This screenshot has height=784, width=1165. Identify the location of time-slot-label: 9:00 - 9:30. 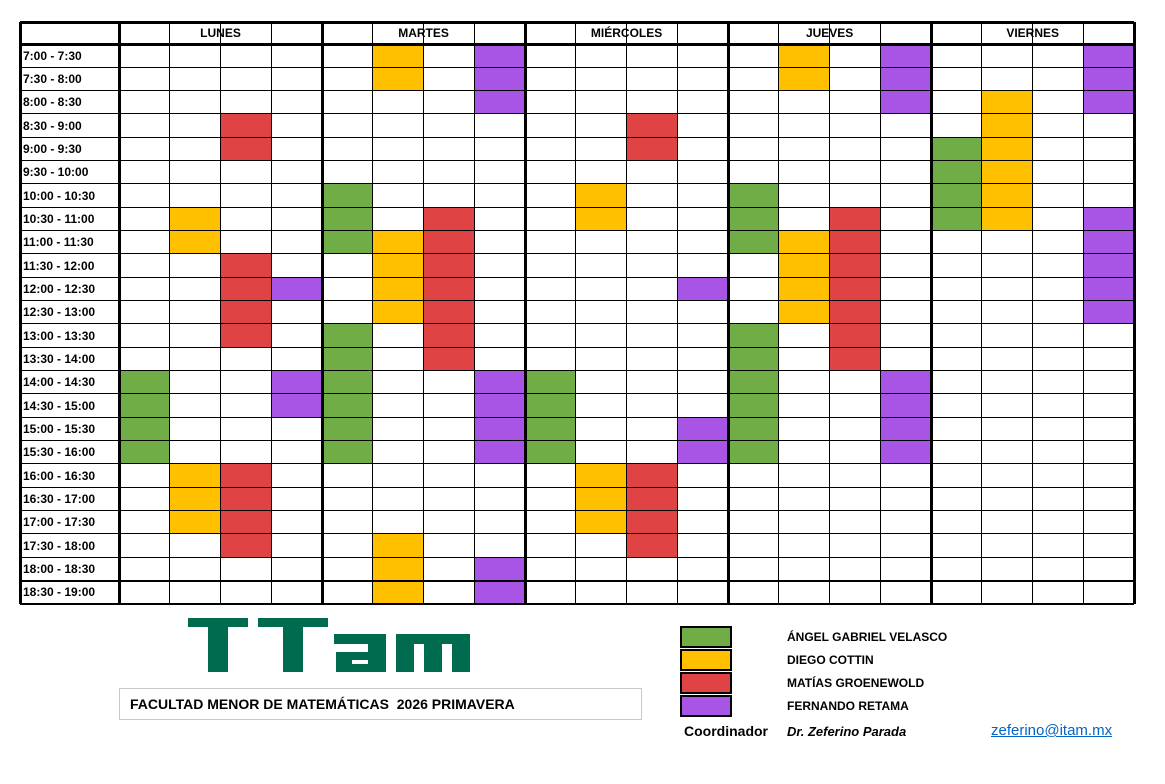
(52, 148).